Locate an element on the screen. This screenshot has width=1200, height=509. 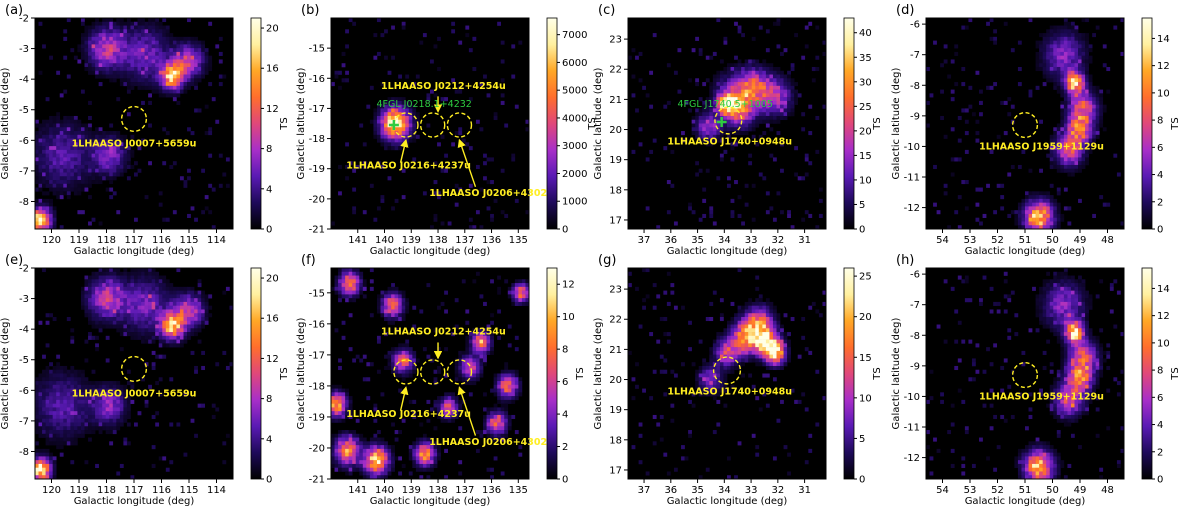
x-tick-label: 135 is located at coordinates (518, 240).